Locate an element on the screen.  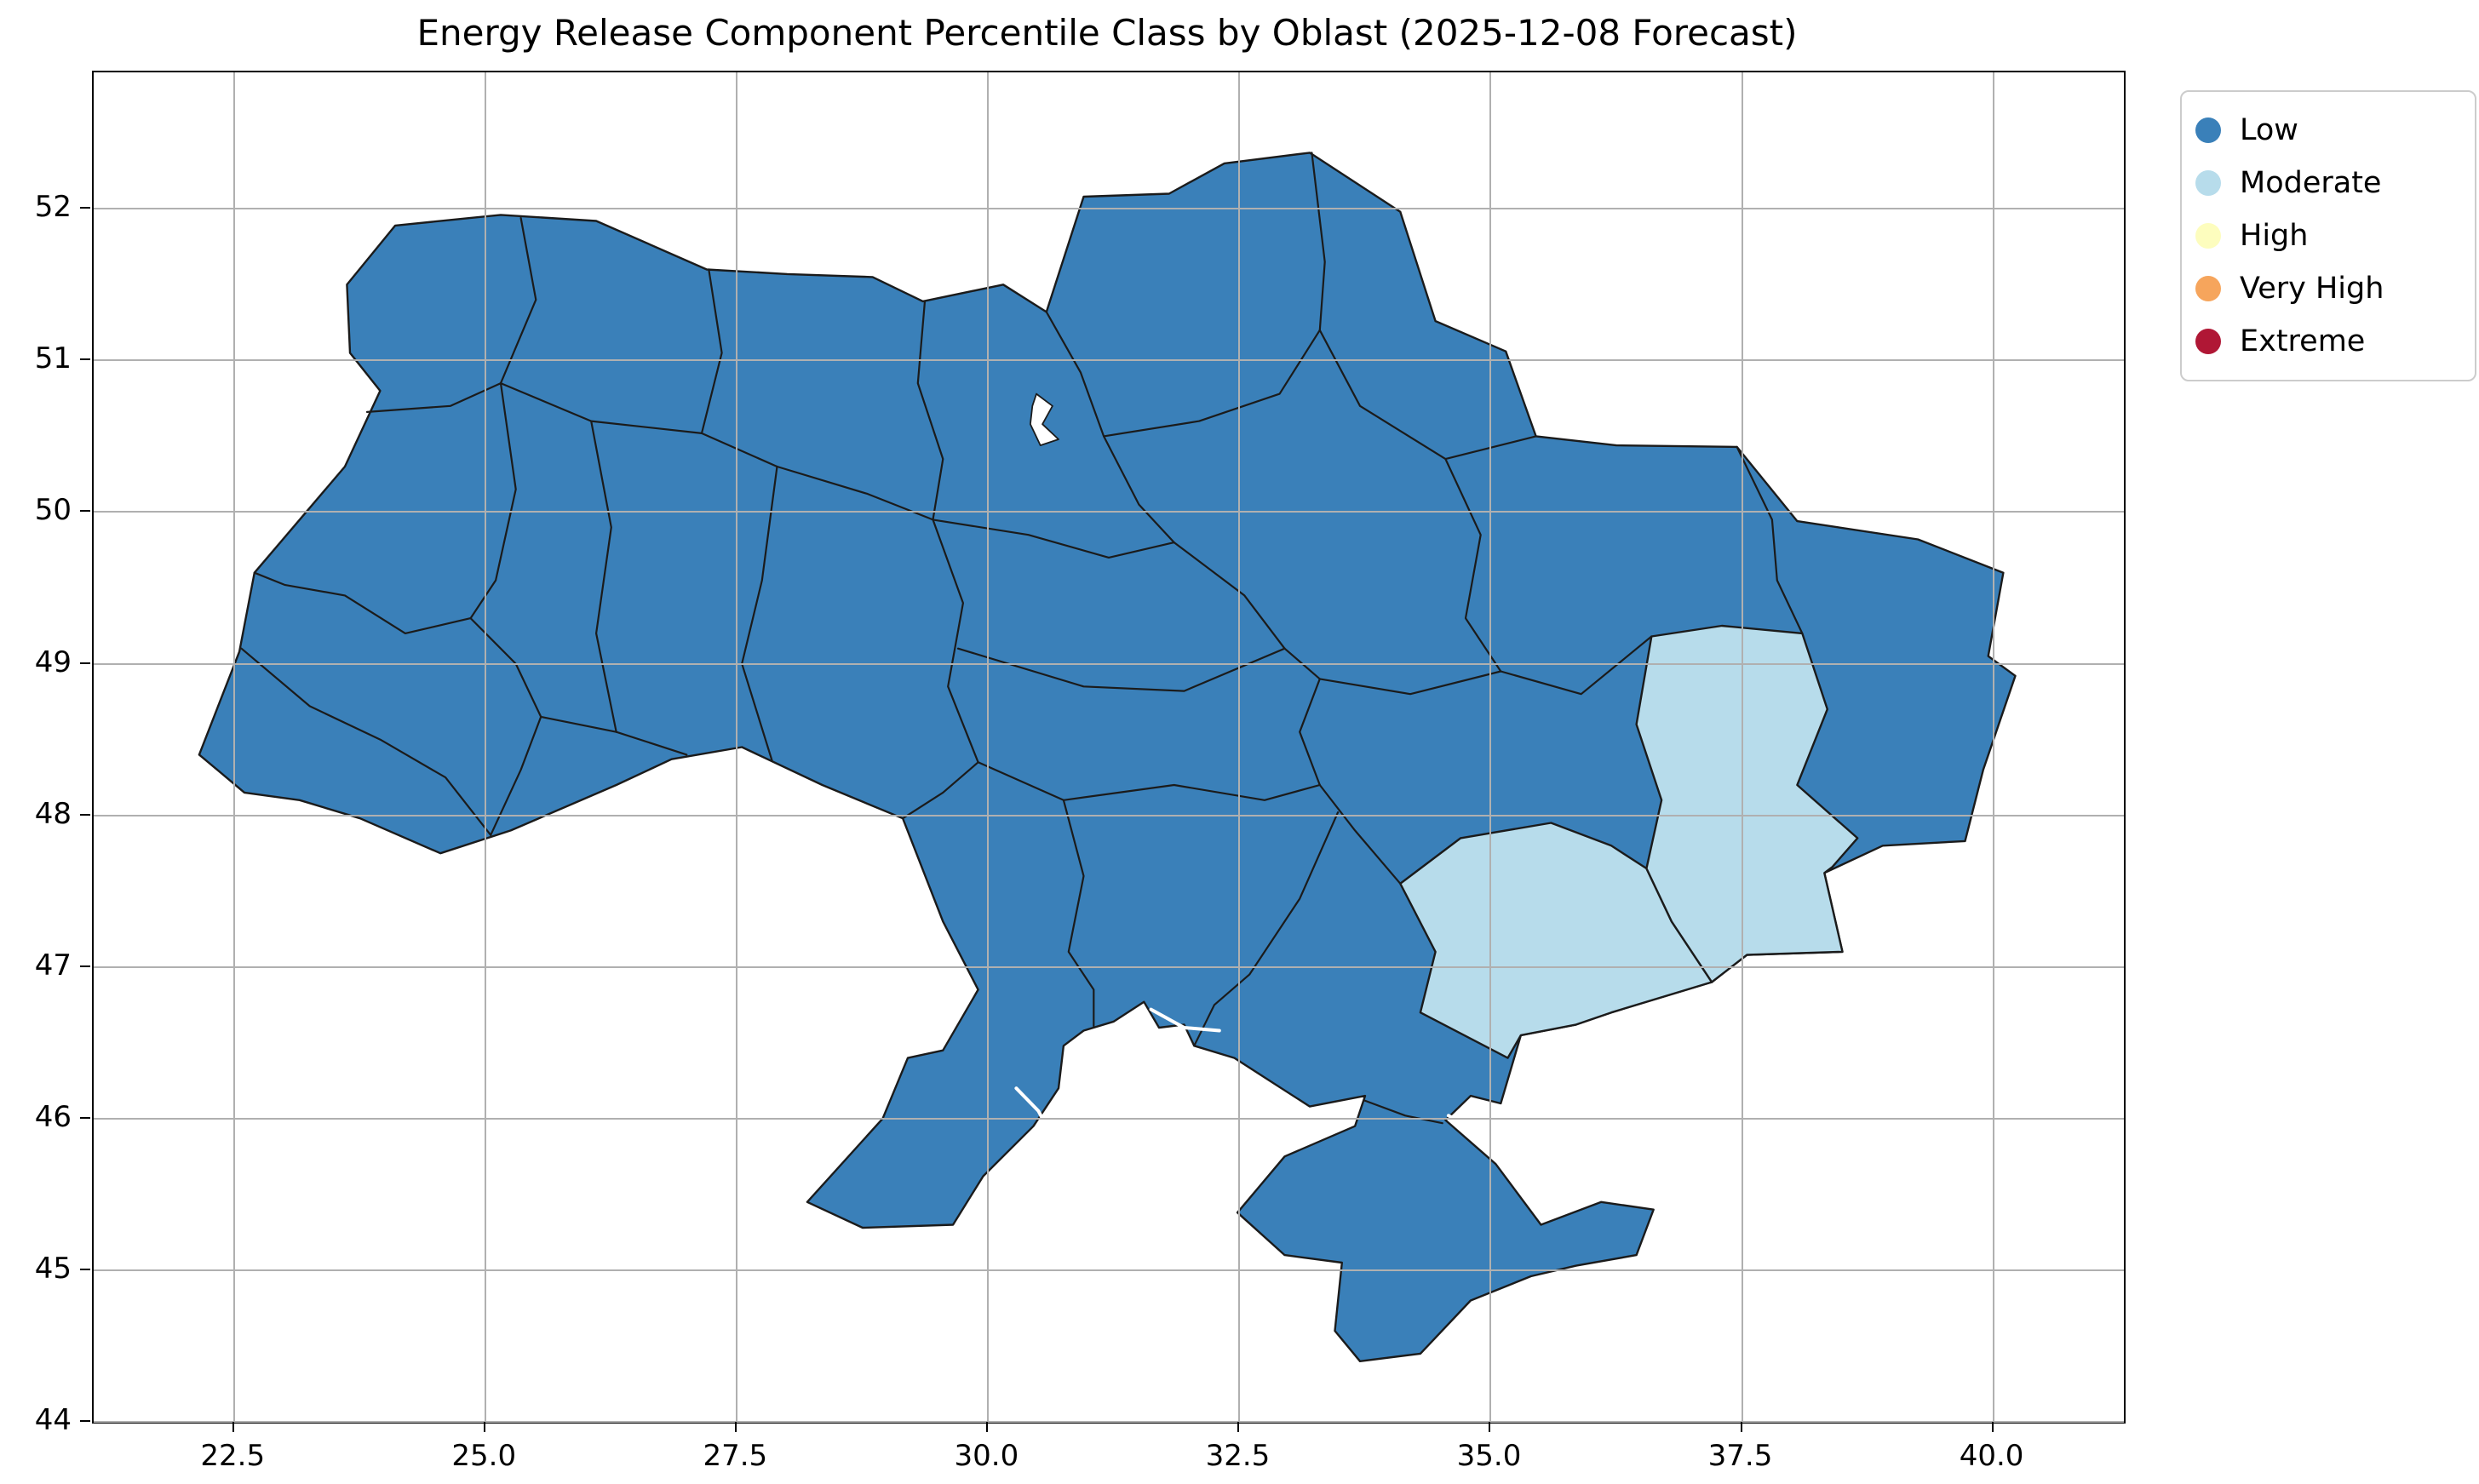
x-tick-label: 37.5 is located at coordinates (1740, 1456).